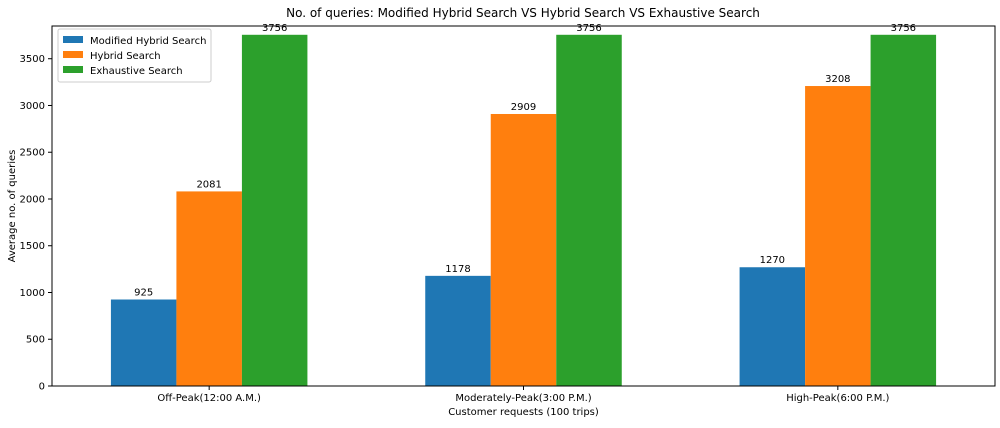 The image size is (1000, 428). I want to click on x-tick-label: Moderately-Peak(3:00 P.M.), so click(523, 398).